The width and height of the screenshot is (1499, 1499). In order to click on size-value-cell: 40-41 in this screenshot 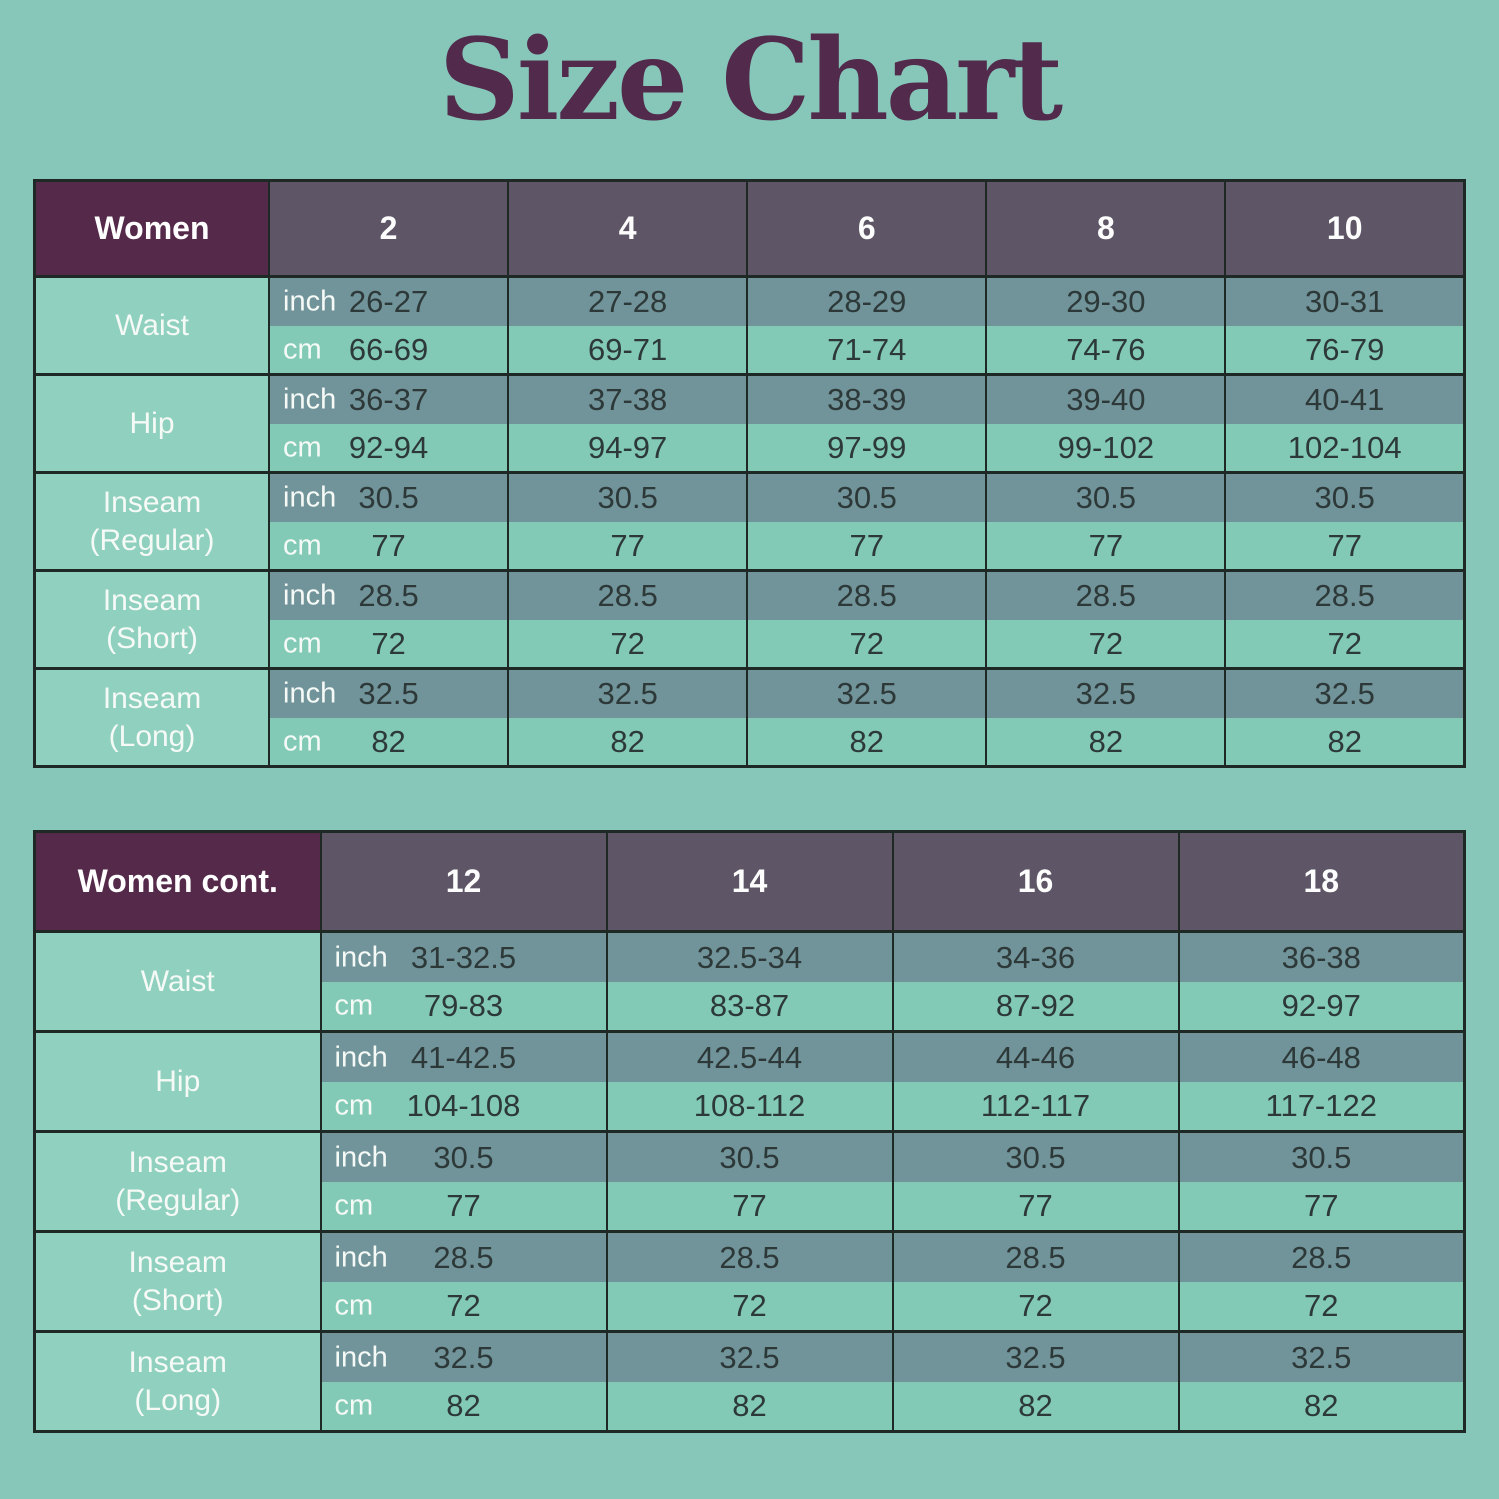, I will do `click(1344, 398)`.